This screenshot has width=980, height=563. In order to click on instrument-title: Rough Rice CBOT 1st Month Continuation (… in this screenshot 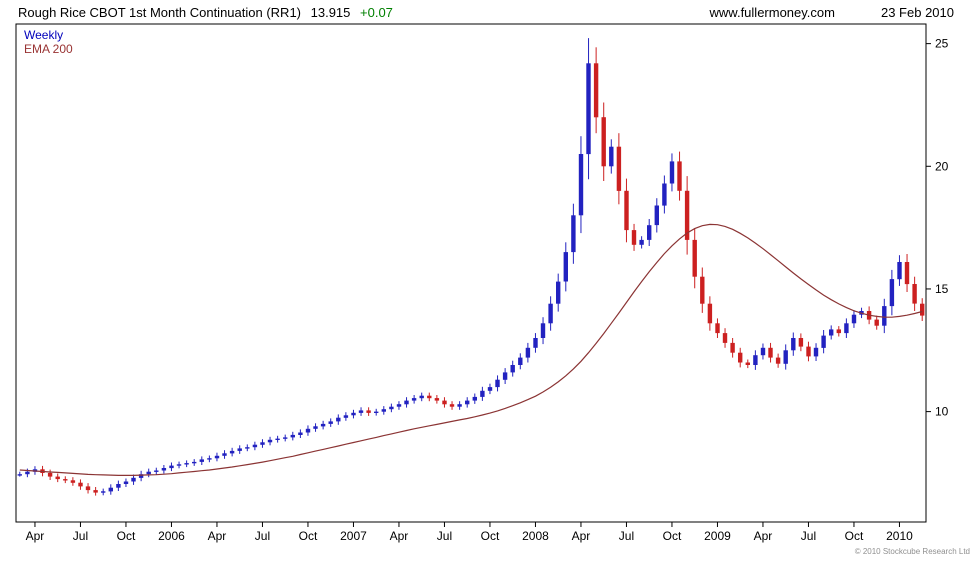, I will do `click(159, 12)`.